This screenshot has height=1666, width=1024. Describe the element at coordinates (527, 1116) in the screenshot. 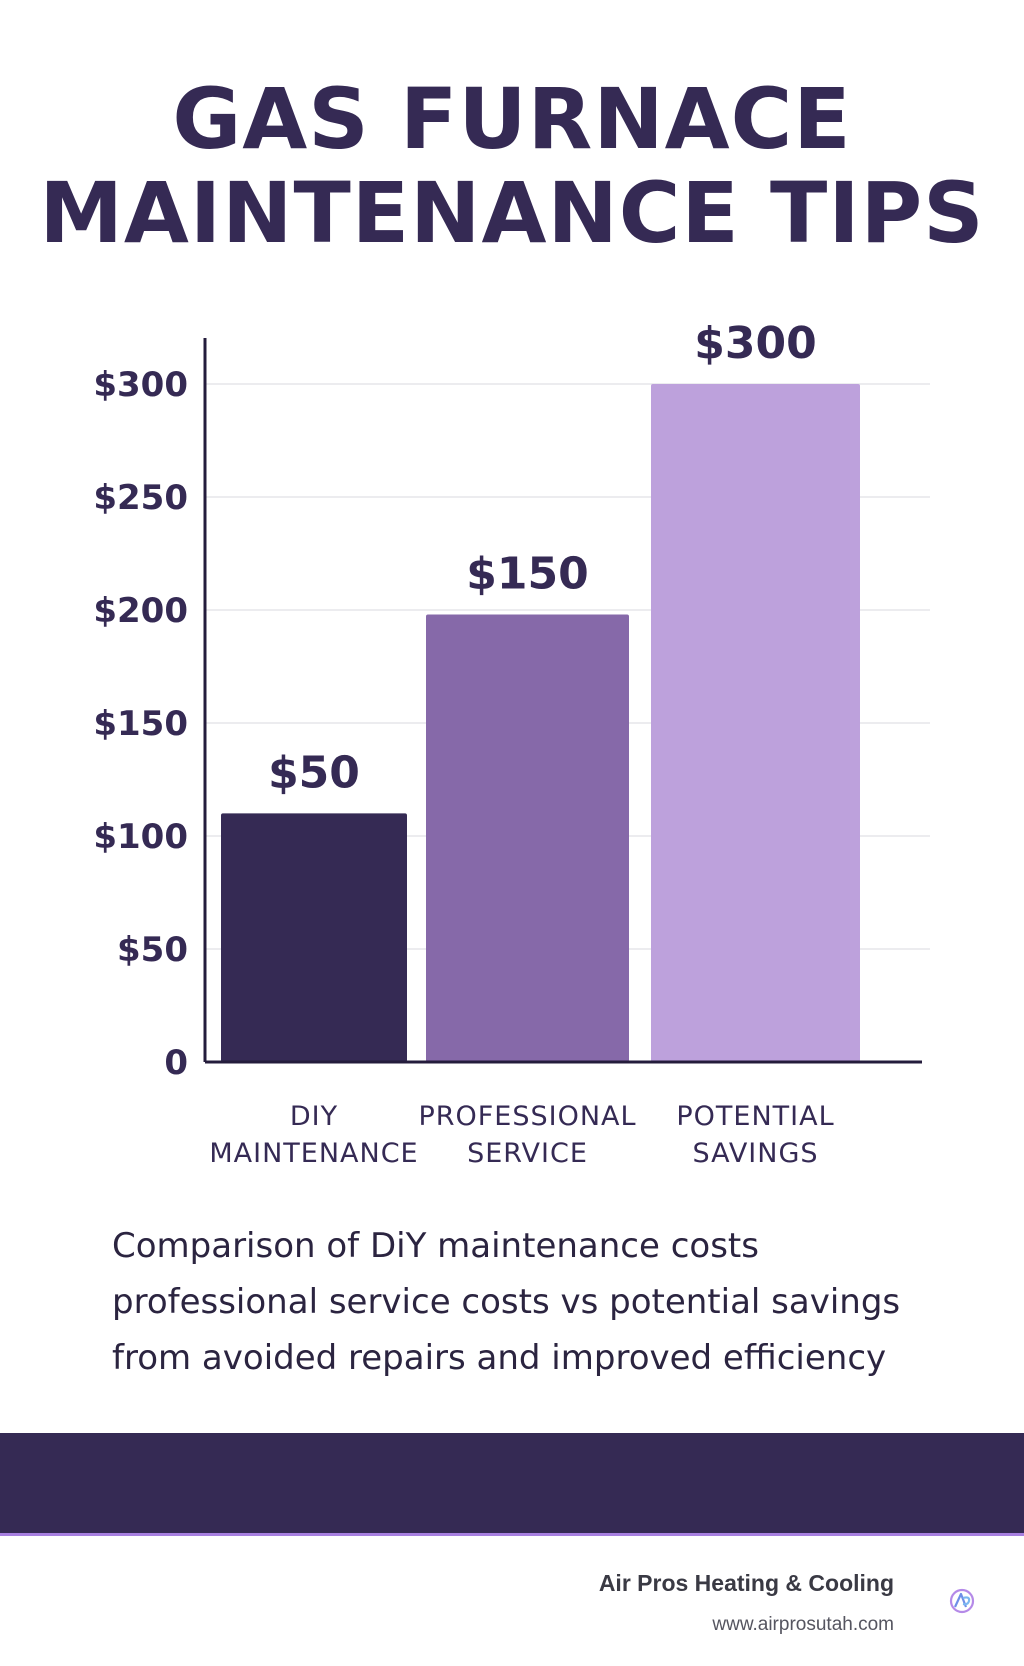

I see `x-category-label: PROFESSIONAL` at that location.